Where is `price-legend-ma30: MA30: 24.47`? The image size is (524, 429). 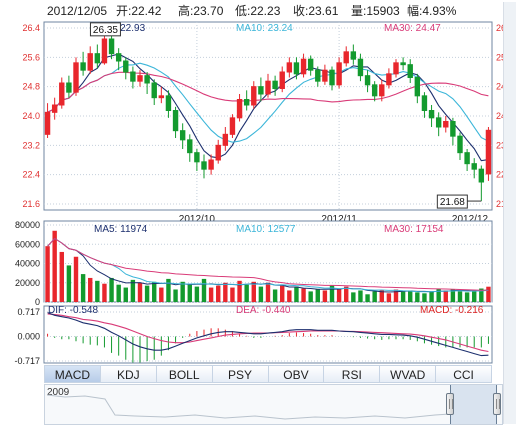
price-legend-ma30: MA30: 24.47 is located at coordinates (412, 28).